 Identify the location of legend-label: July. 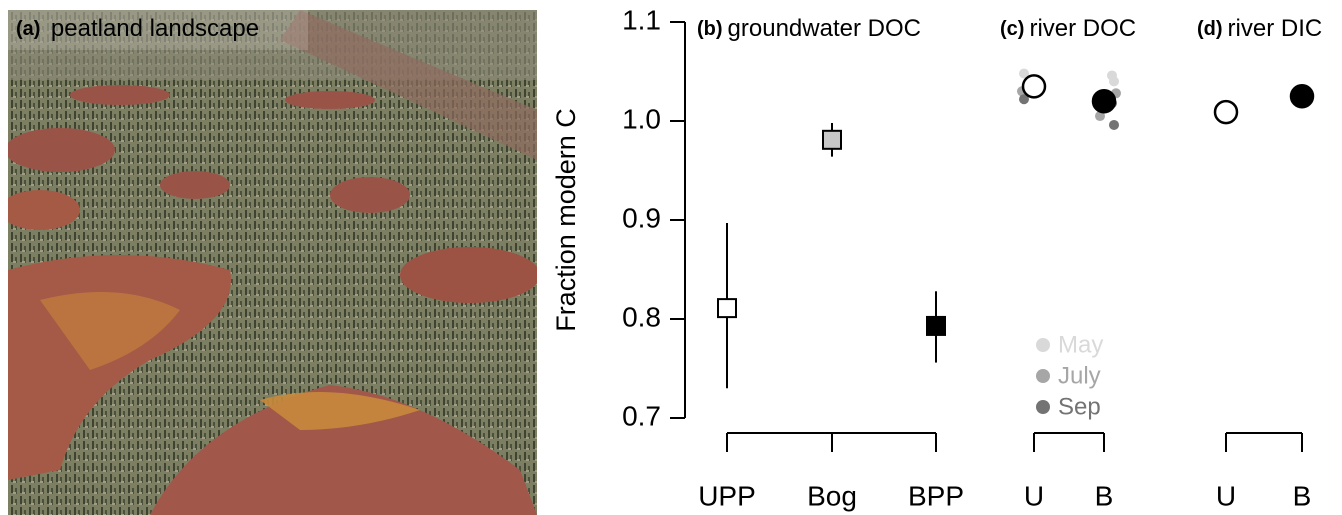
(1079, 375).